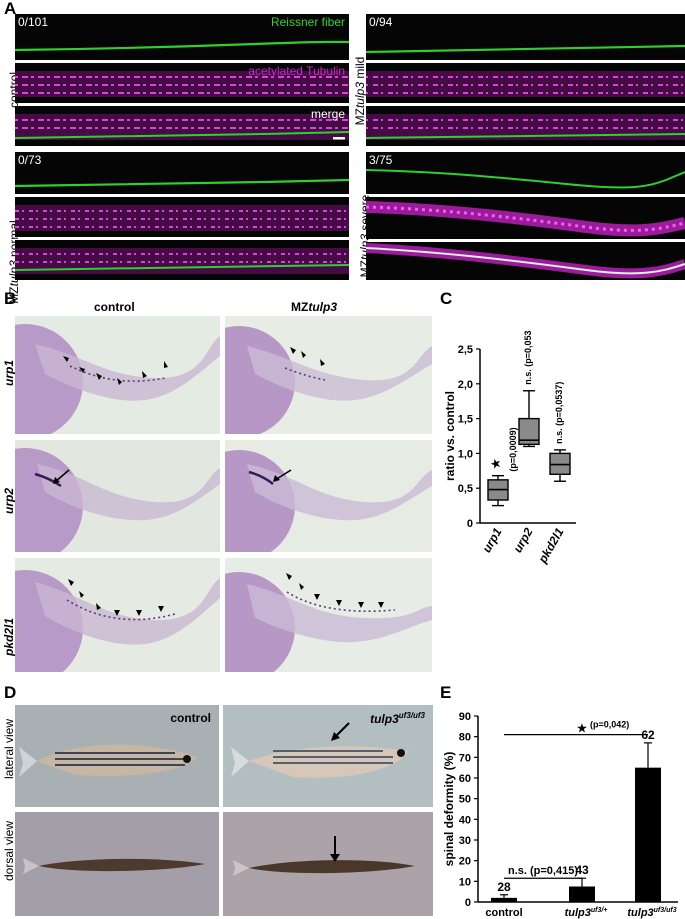 The height and width of the screenshot is (919, 685). Describe the element at coordinates (543, 871) in the screenshot. I see `ns-label: n.s. (p=0,415)` at that location.